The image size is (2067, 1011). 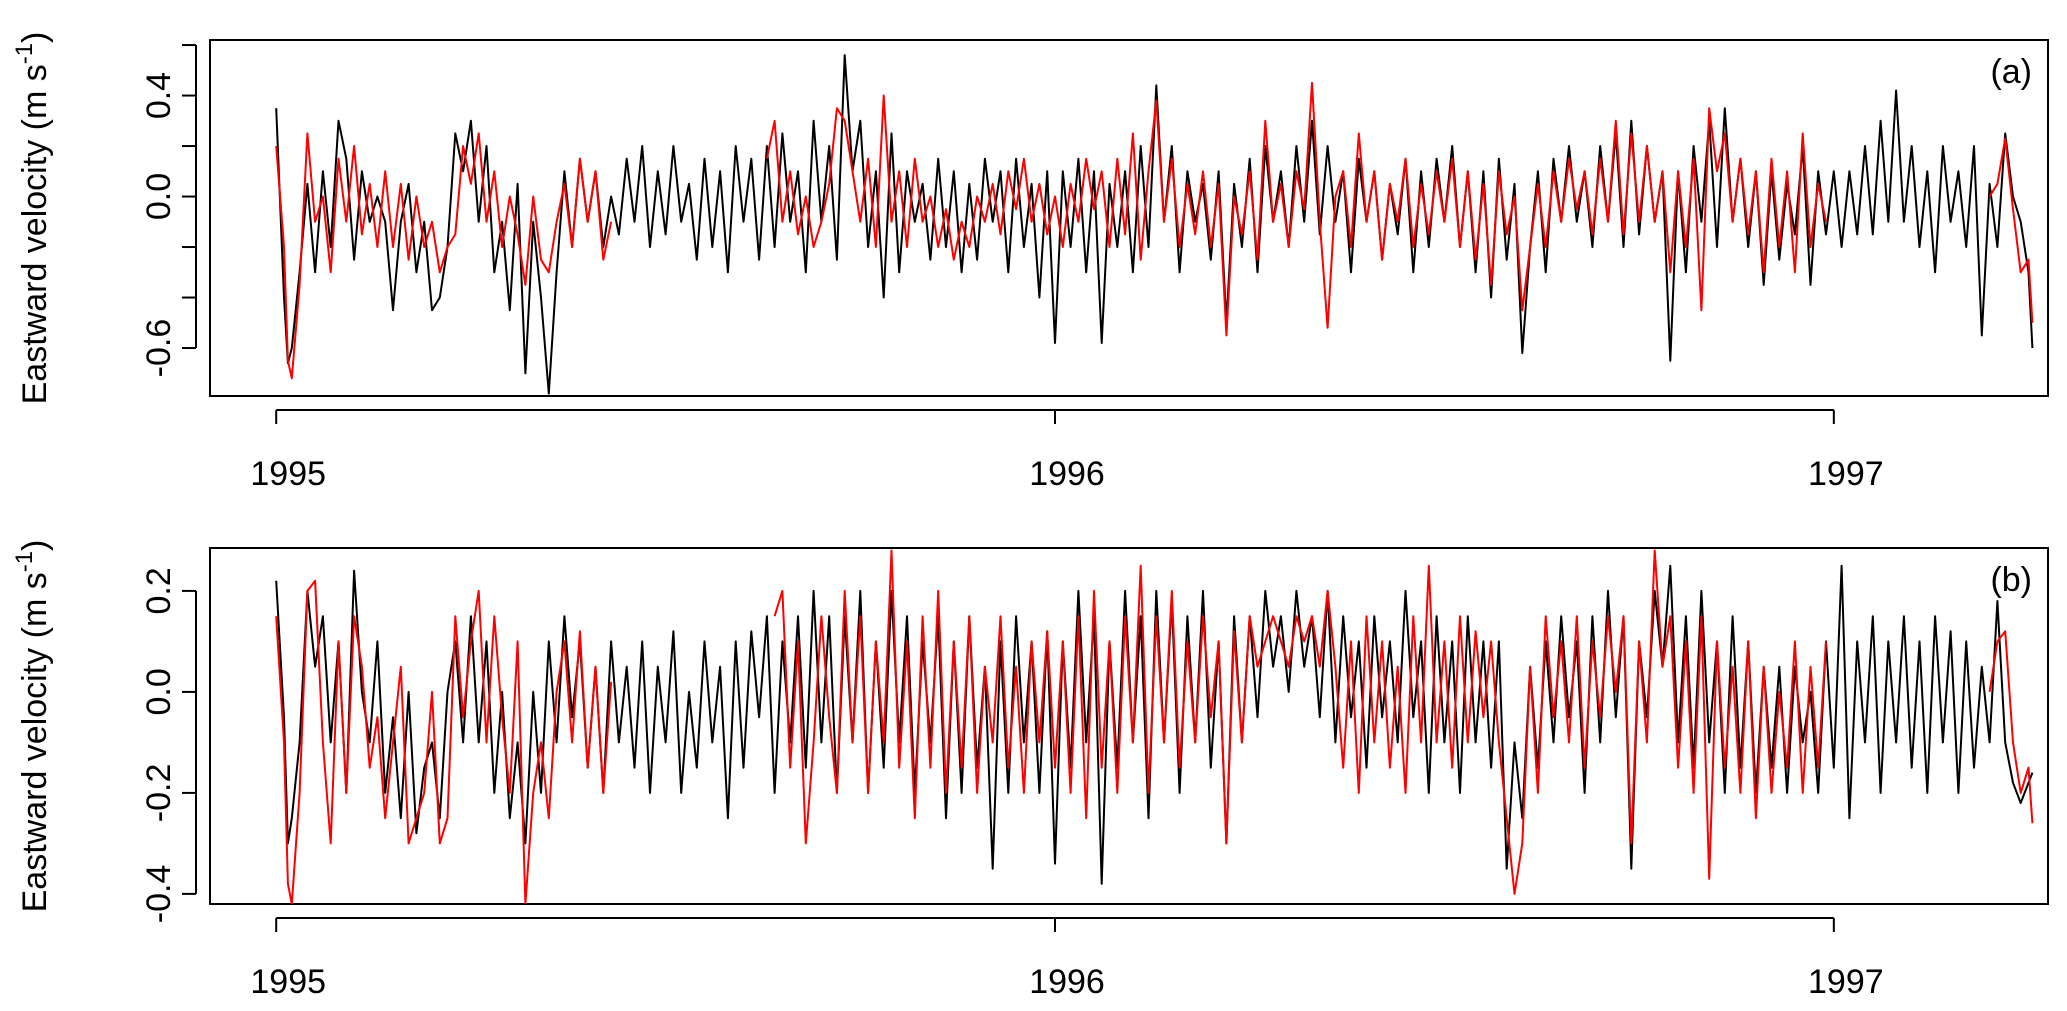 What do you see at coordinates (2011, 72) in the screenshot?
I see `panel-label: (a)` at bounding box center [2011, 72].